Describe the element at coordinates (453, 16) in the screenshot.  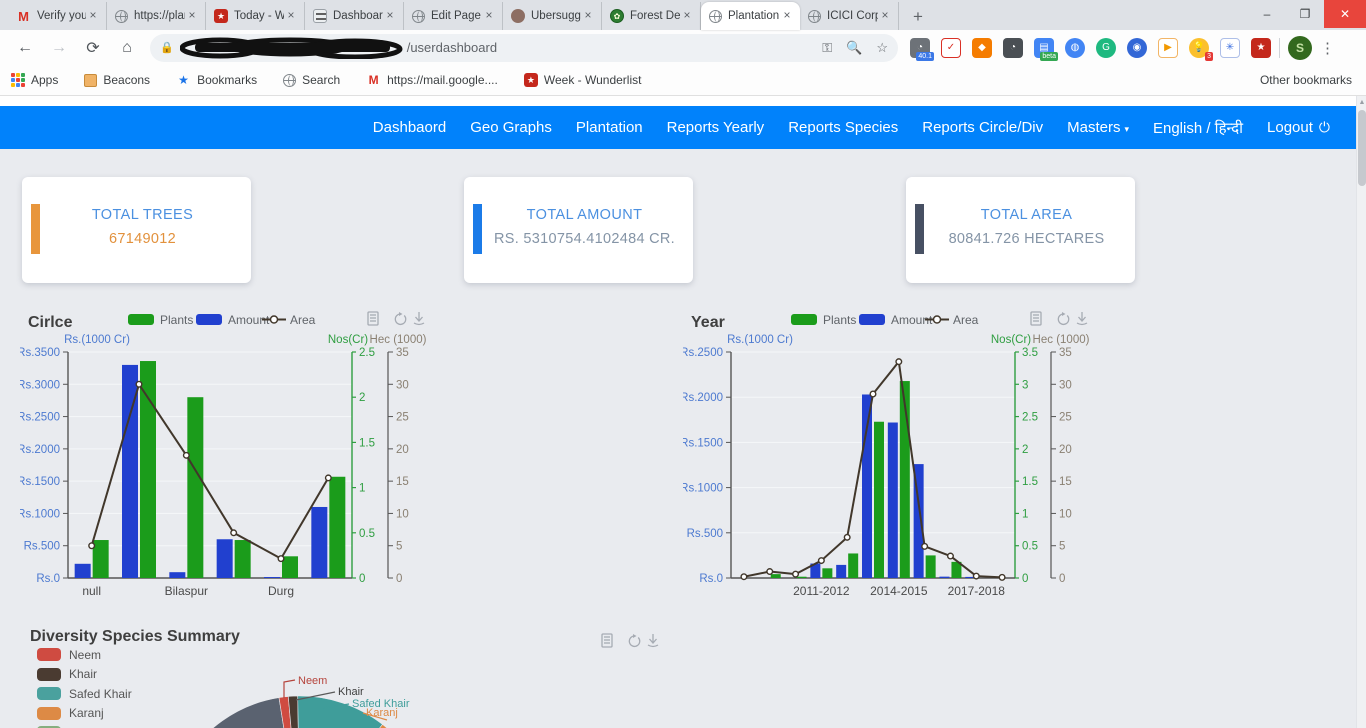
I see `browser-tab-5: Edit Page ‹ T×` at that location.